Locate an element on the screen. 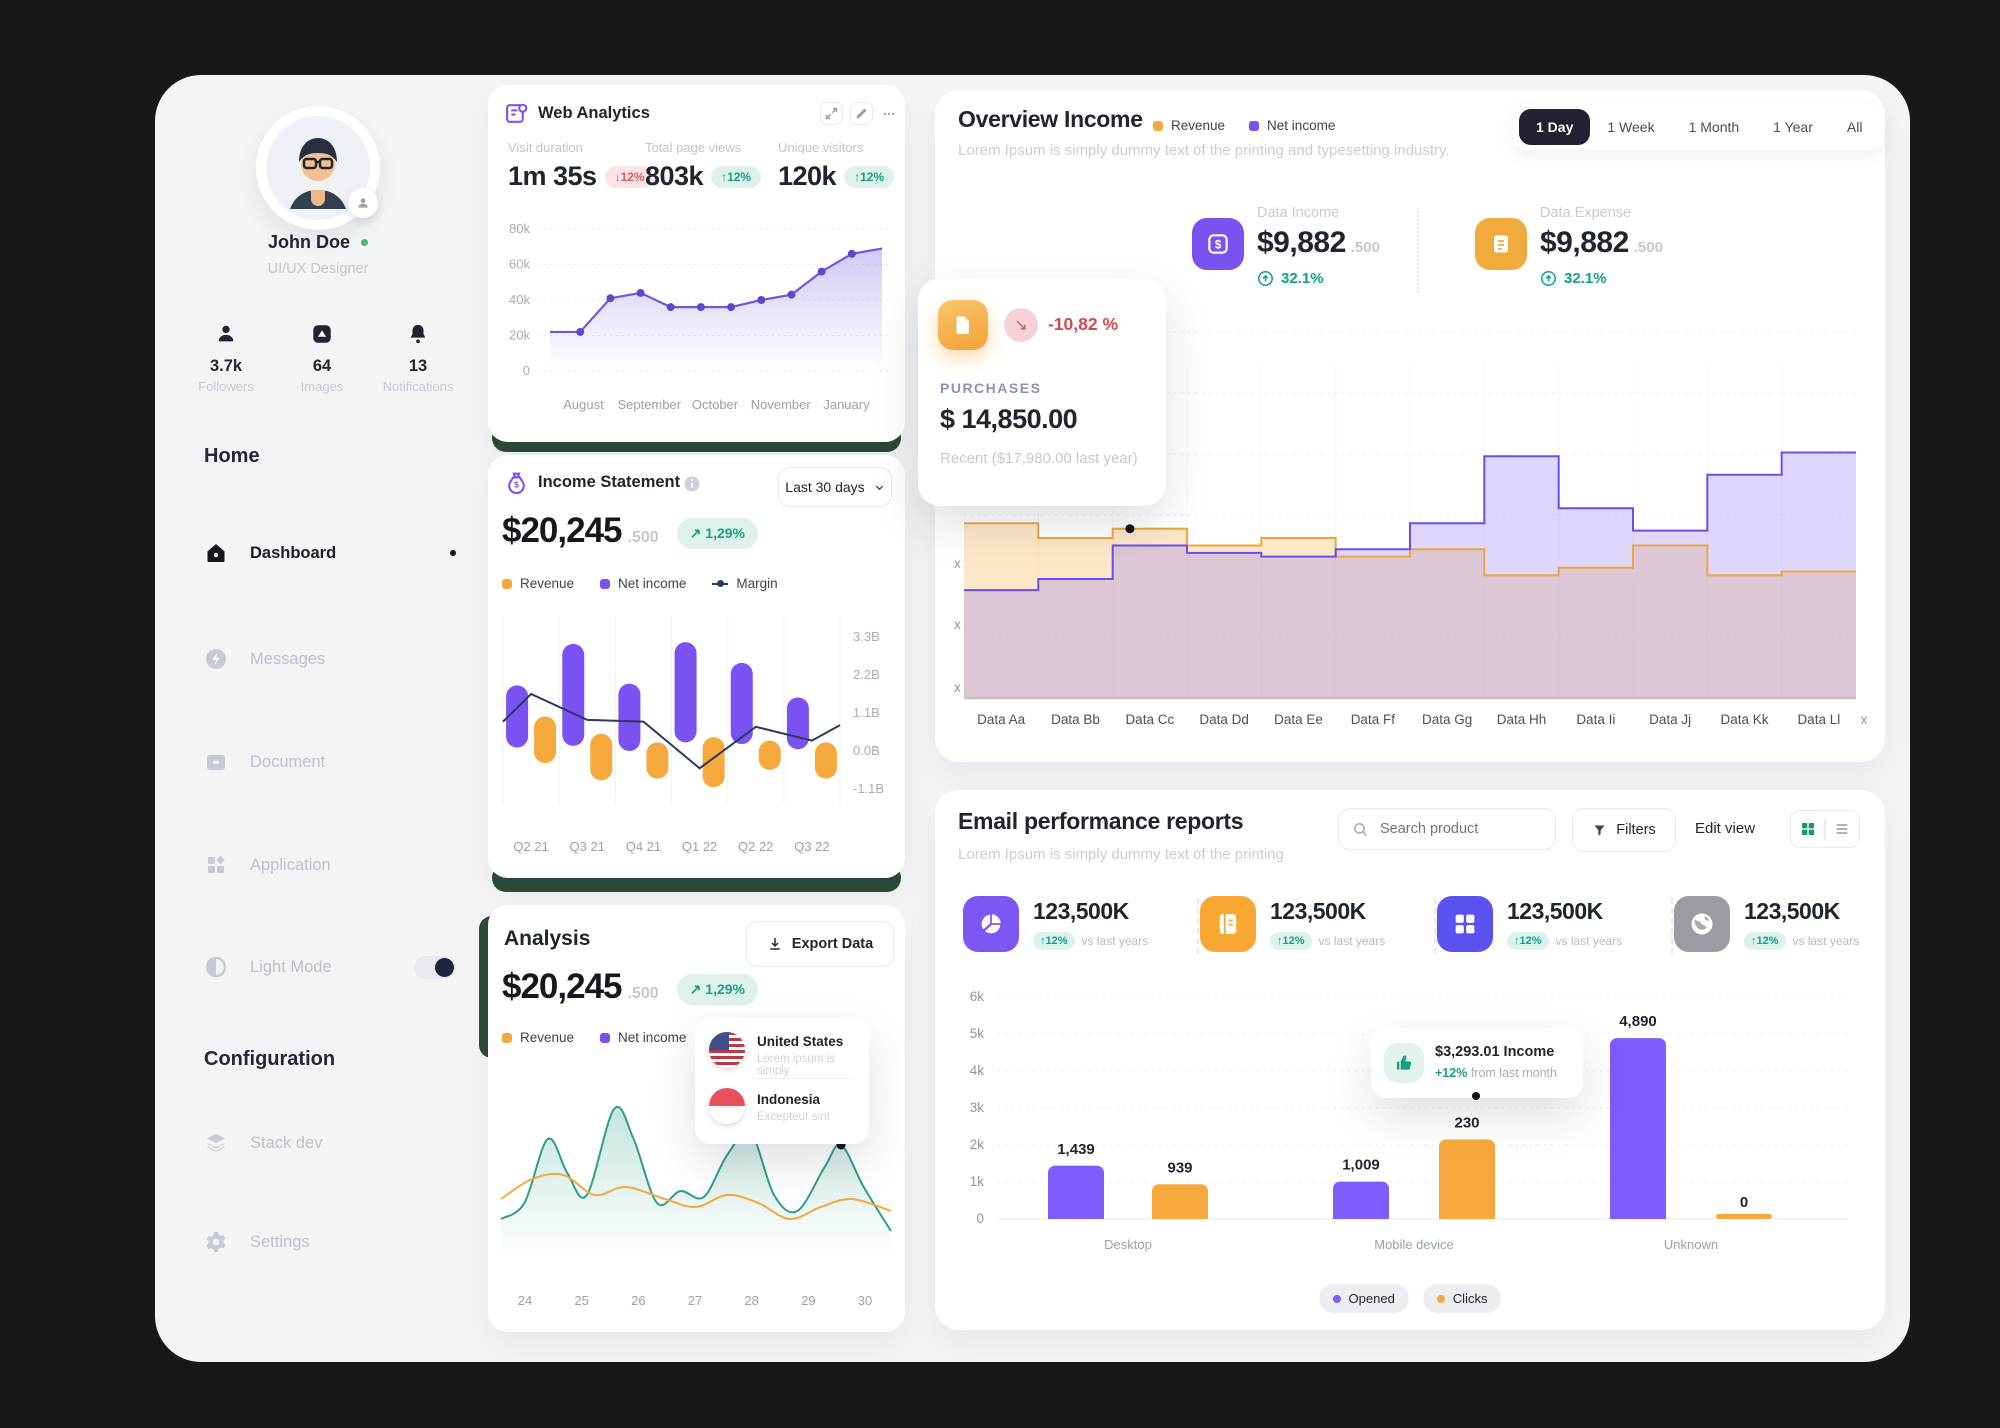 The height and width of the screenshot is (1428, 2000). gear-icon is located at coordinates (216, 1242).